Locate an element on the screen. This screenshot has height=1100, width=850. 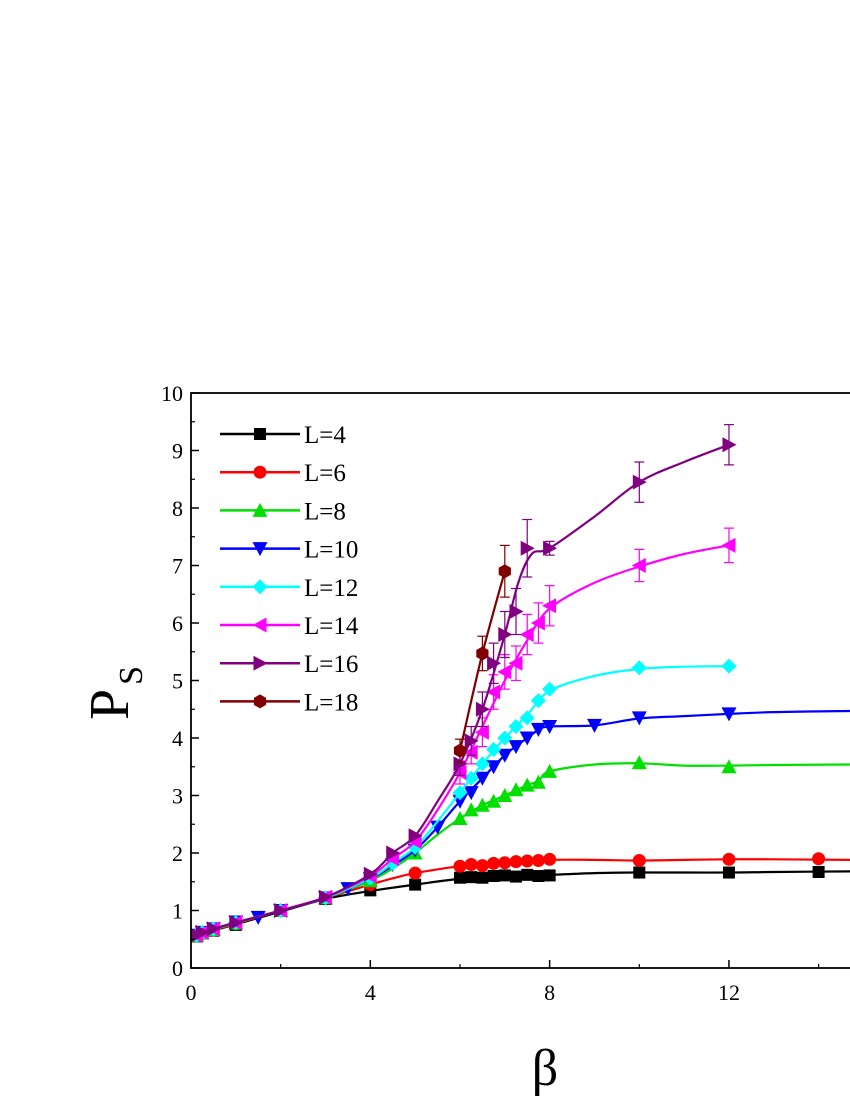
y-tick-label: 4 is located at coordinates (177, 738).